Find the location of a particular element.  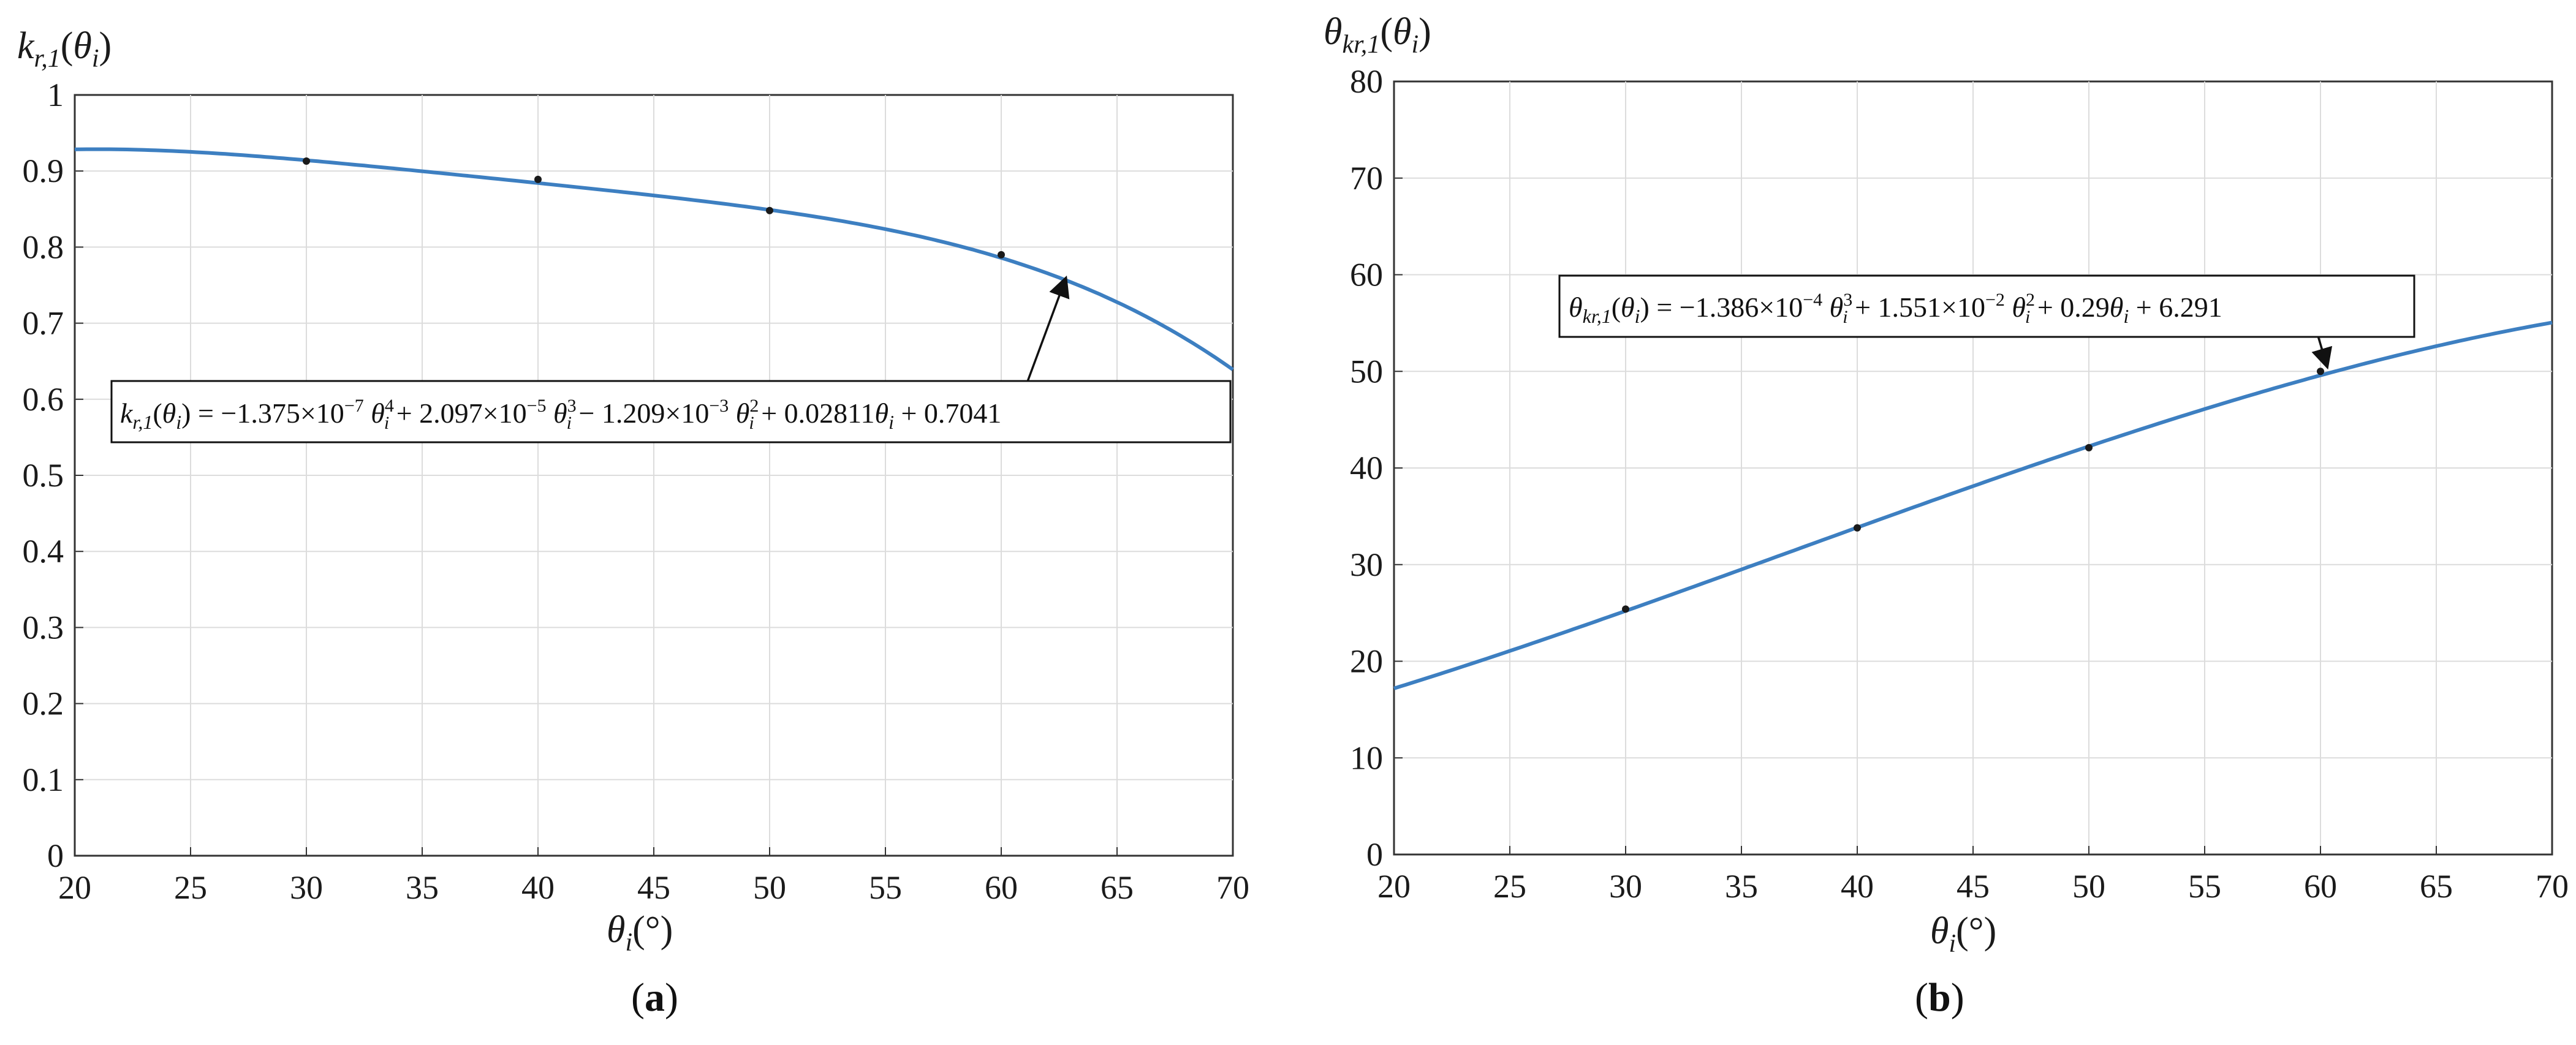

panel-label-a: (a) is located at coordinates (654, 997).